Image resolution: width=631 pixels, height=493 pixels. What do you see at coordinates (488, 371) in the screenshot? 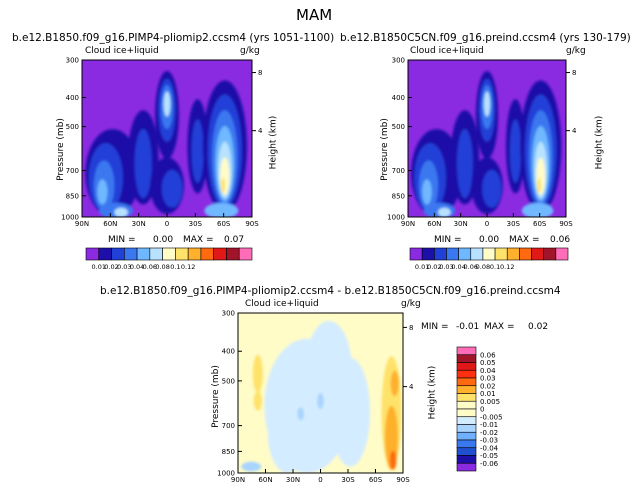
I see `diff-colorbar-label: 0.04` at bounding box center [488, 371].